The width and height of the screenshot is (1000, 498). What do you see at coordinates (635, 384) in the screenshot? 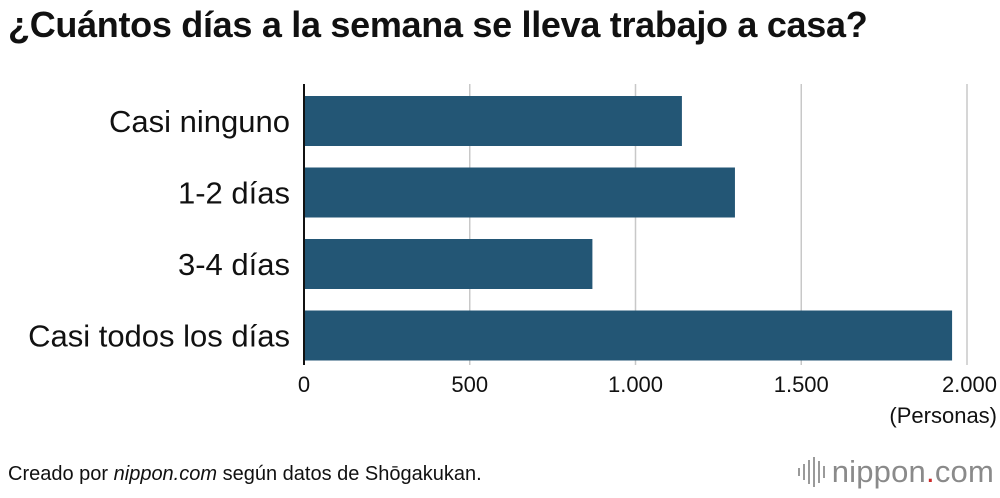
I see `x-tick-label: 1.000` at bounding box center [635, 384].